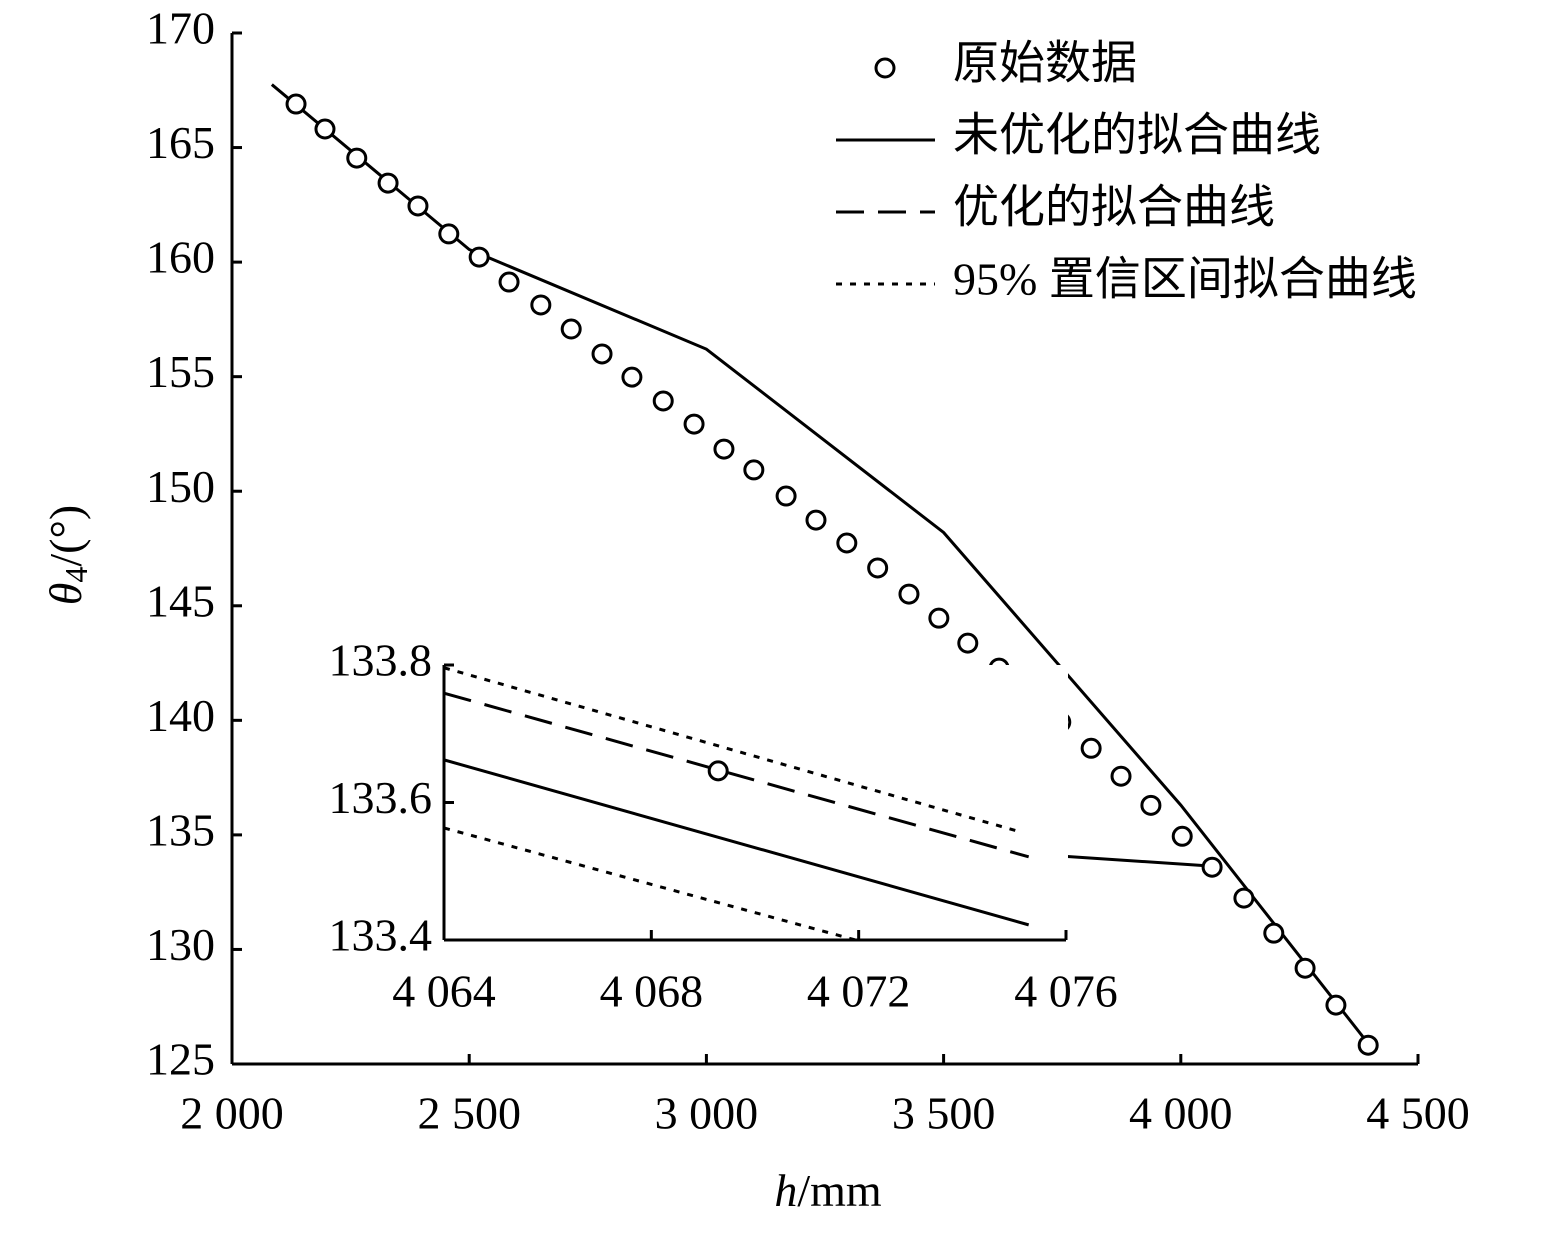 This screenshot has width=1541, height=1234. I want to click on y-tick-label: 165, so click(180, 142).